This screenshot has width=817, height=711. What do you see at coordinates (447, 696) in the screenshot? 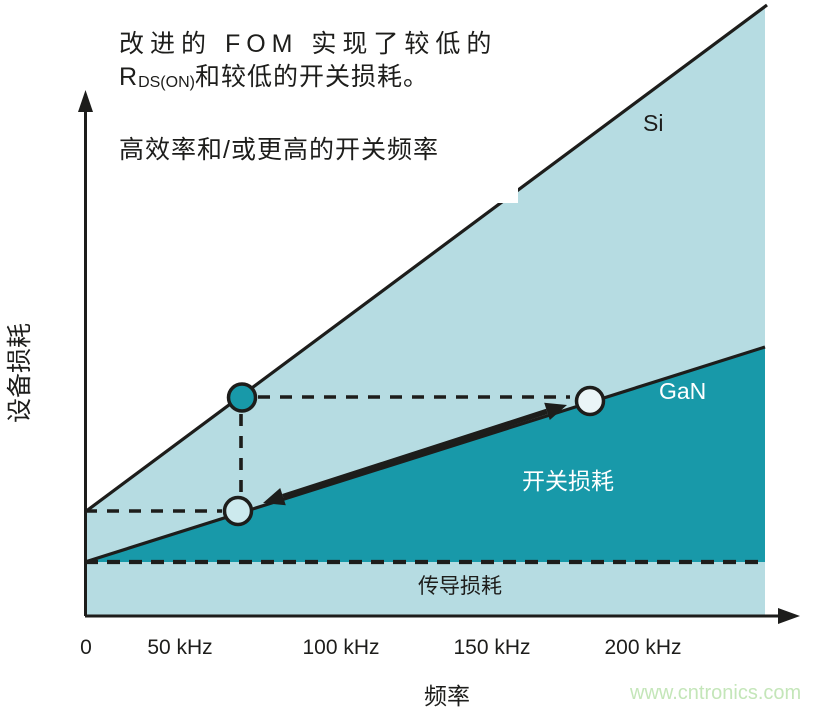
I see `x-axis-title: 频率` at bounding box center [447, 696].